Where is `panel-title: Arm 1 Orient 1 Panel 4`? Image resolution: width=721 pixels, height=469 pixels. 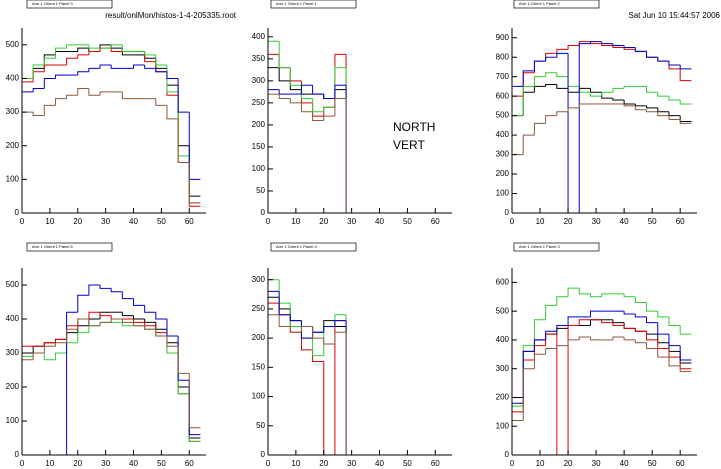 panel-title: Arm 1 Orient 1 Panel 4 is located at coordinates (296, 246).